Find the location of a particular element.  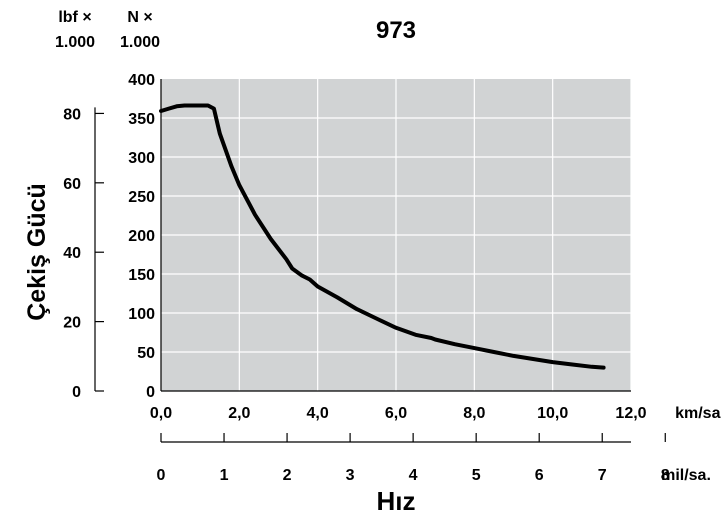

x-secondary-tick-label: 5 is located at coordinates (476, 475).